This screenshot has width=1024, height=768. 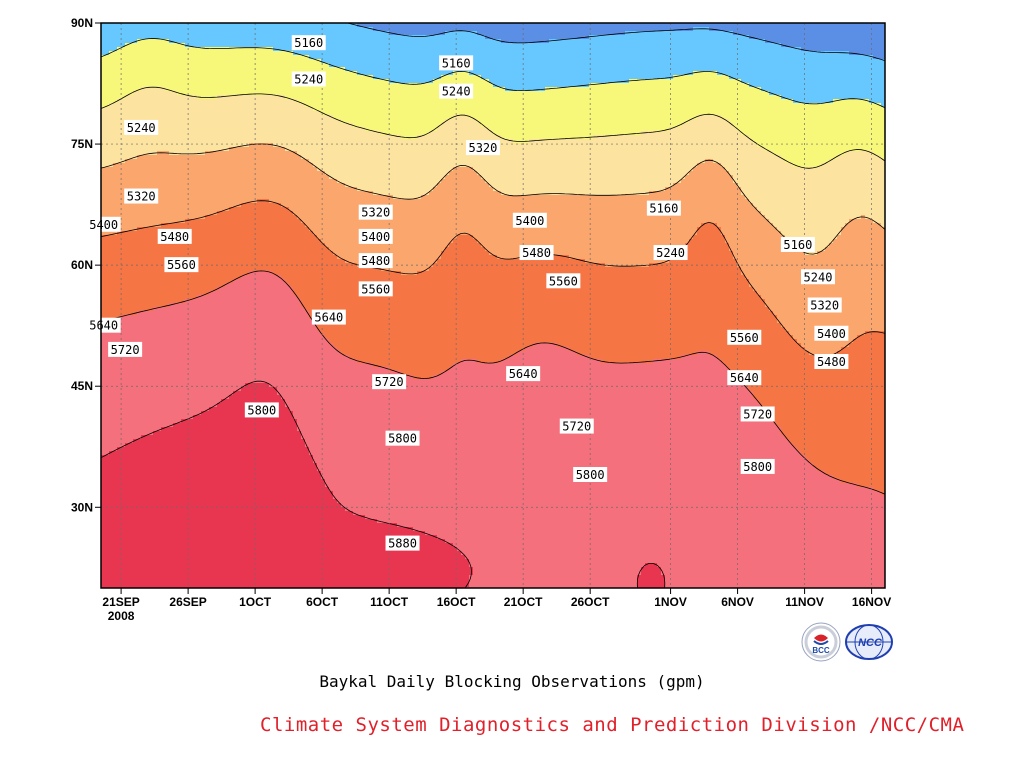 I want to click on x-tick-label: 26OCT, so click(x=590, y=602).